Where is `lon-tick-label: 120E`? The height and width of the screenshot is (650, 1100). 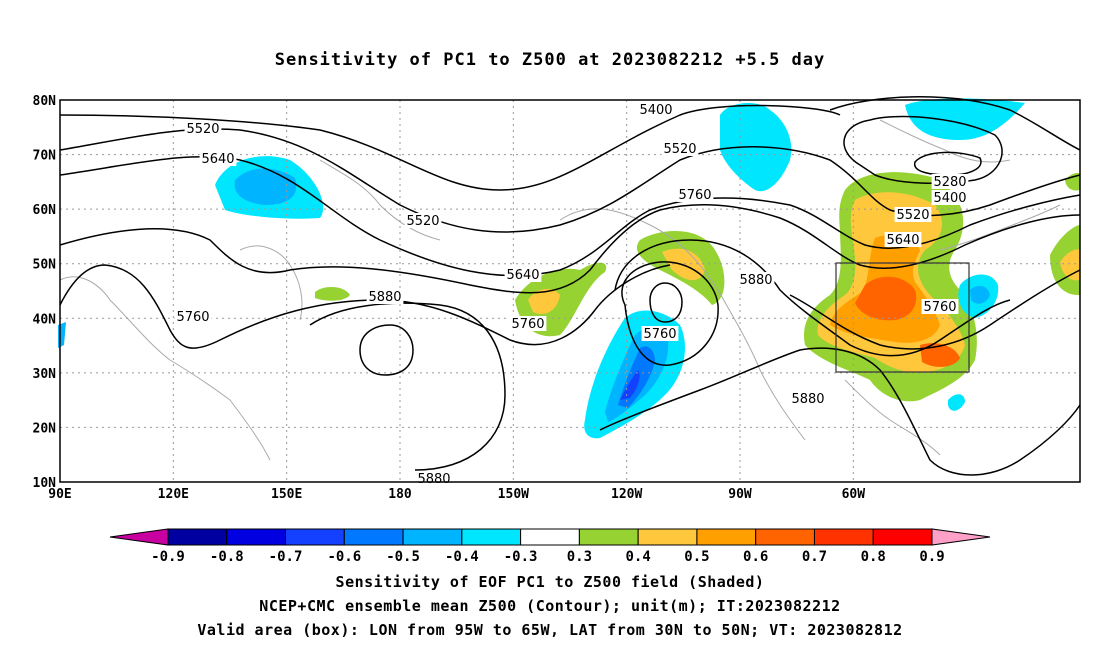
lon-tick-label: 120E is located at coordinates (173, 494).